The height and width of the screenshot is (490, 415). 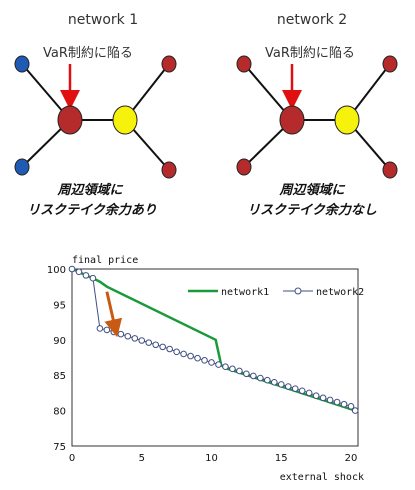 I want to click on network-2-caption-line2: リスクテイク余力なし, so click(x=312, y=210).